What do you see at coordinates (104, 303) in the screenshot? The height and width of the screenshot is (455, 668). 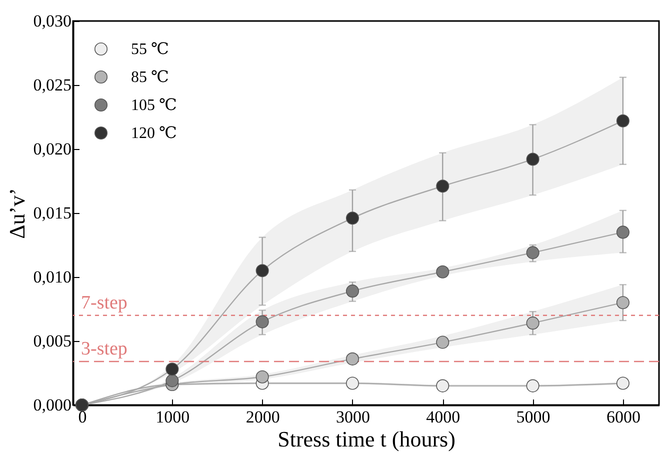 I see `ref-line-label: 7-step` at bounding box center [104, 303].